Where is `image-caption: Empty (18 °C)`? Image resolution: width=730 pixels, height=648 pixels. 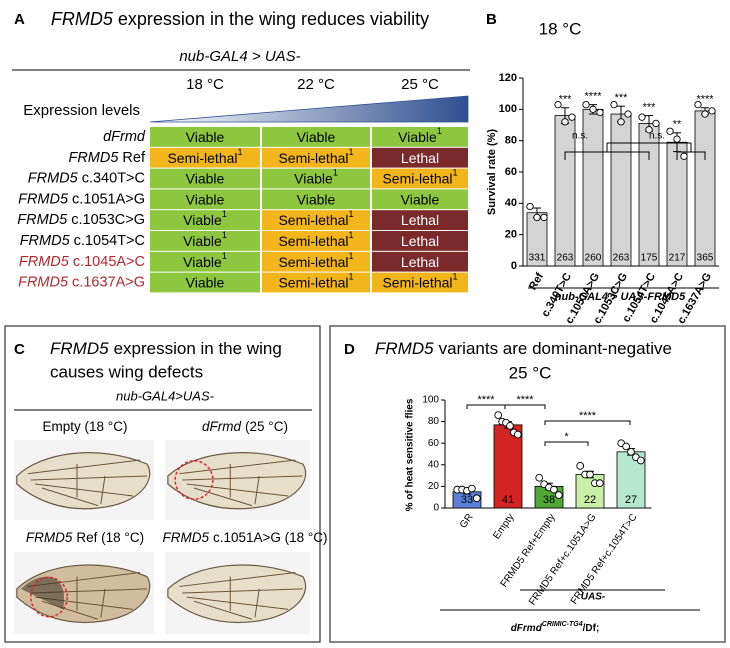 image-caption: Empty (18 °C) is located at coordinates (85, 426).